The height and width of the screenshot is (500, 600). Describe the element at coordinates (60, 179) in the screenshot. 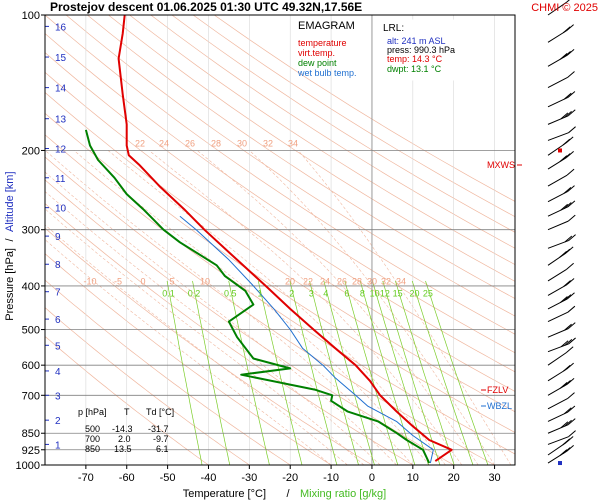

I see `altitude-tick-label: 11` at that location.